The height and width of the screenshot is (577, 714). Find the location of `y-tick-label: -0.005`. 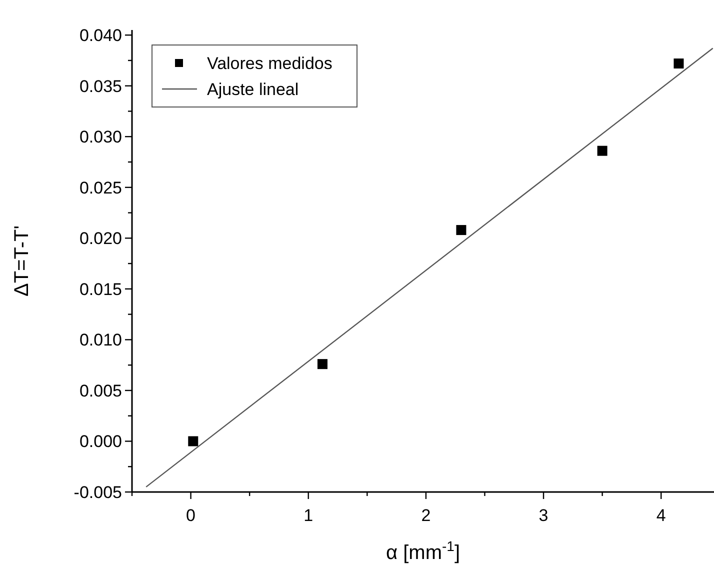

y-tick-label: -0.005 is located at coordinates (98, 492).